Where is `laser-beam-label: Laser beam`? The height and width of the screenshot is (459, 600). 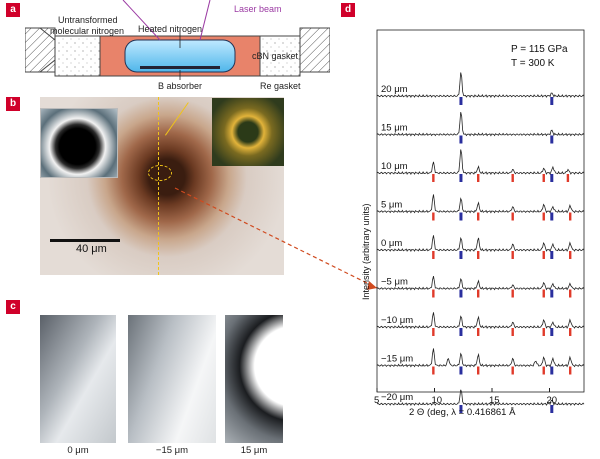 laser-beam-label: Laser beam is located at coordinates (258, 9).